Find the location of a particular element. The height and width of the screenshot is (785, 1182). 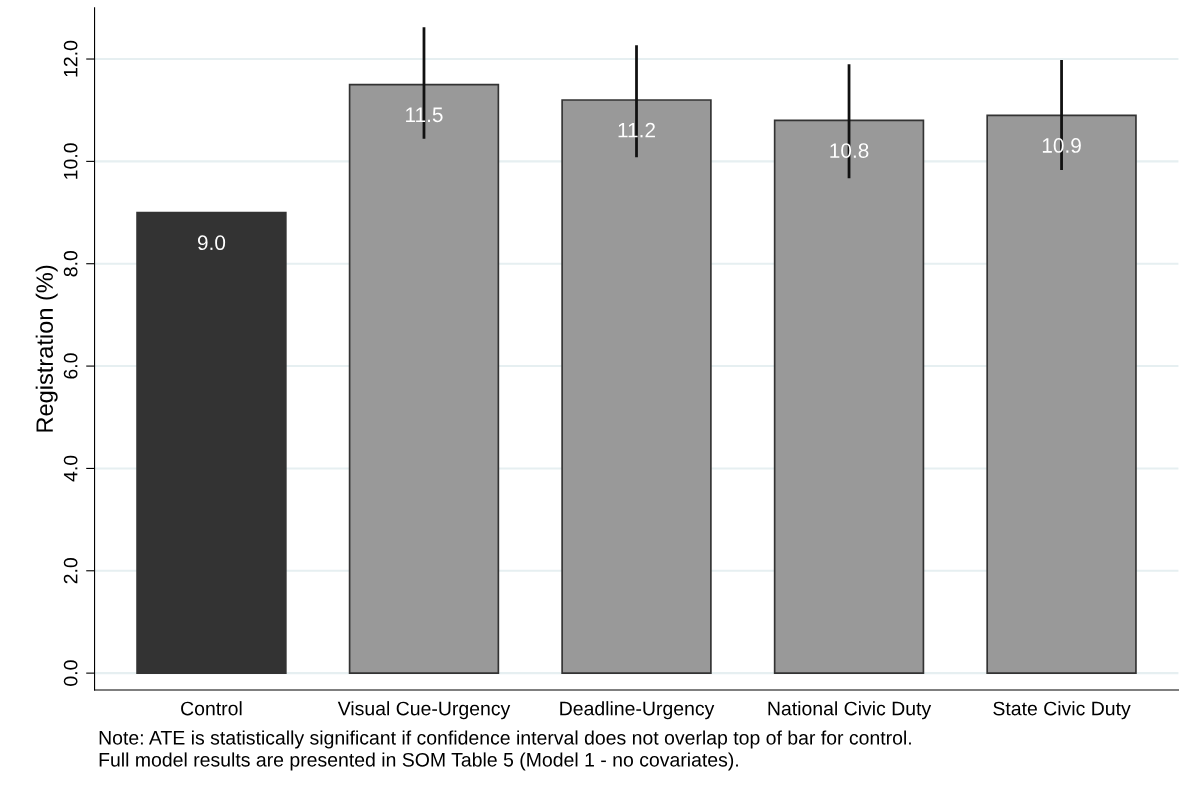

y-tick-label: 2.0 is located at coordinates (70, 571).